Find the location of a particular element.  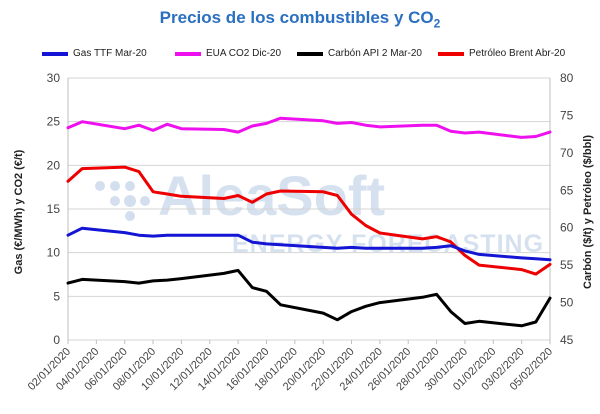

chart-title: Precios de los combustibles y CO2 is located at coordinates (300, 19).